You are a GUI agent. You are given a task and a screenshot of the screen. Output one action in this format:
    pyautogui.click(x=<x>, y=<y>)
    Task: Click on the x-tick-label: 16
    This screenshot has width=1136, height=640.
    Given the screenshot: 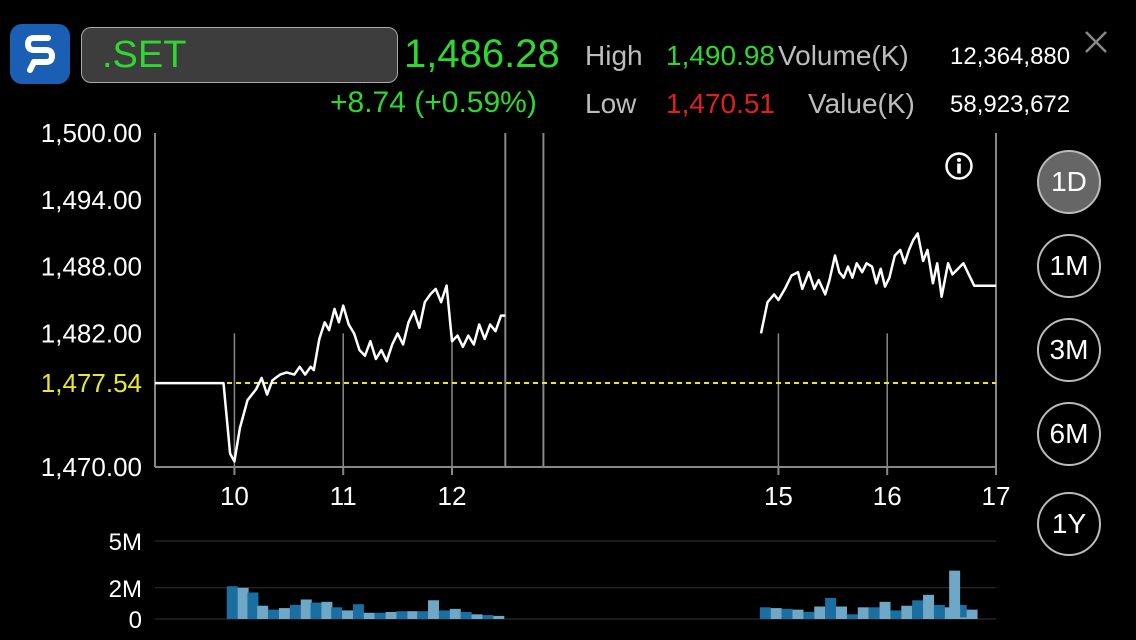 What is the action you would take?
    pyautogui.click(x=887, y=496)
    